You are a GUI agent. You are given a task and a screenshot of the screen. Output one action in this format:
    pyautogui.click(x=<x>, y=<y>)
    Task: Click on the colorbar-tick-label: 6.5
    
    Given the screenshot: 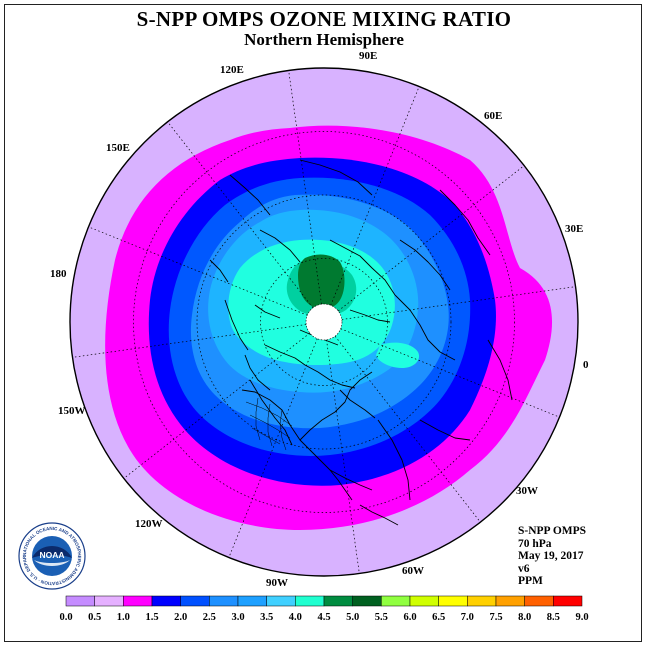 What is the action you would take?
    pyautogui.click(x=438, y=617)
    